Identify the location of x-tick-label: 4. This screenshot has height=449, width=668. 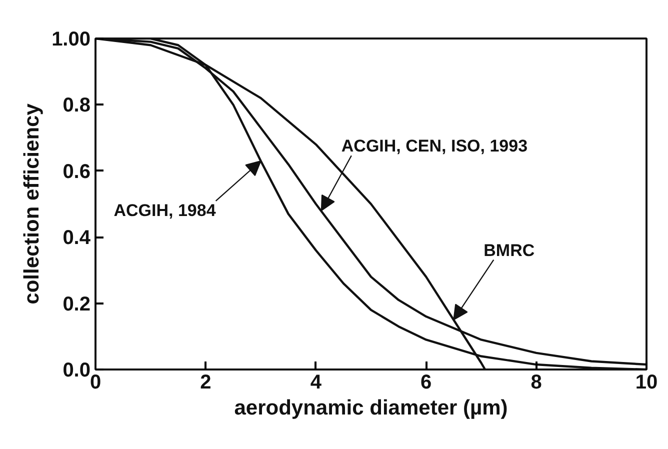
(316, 383).